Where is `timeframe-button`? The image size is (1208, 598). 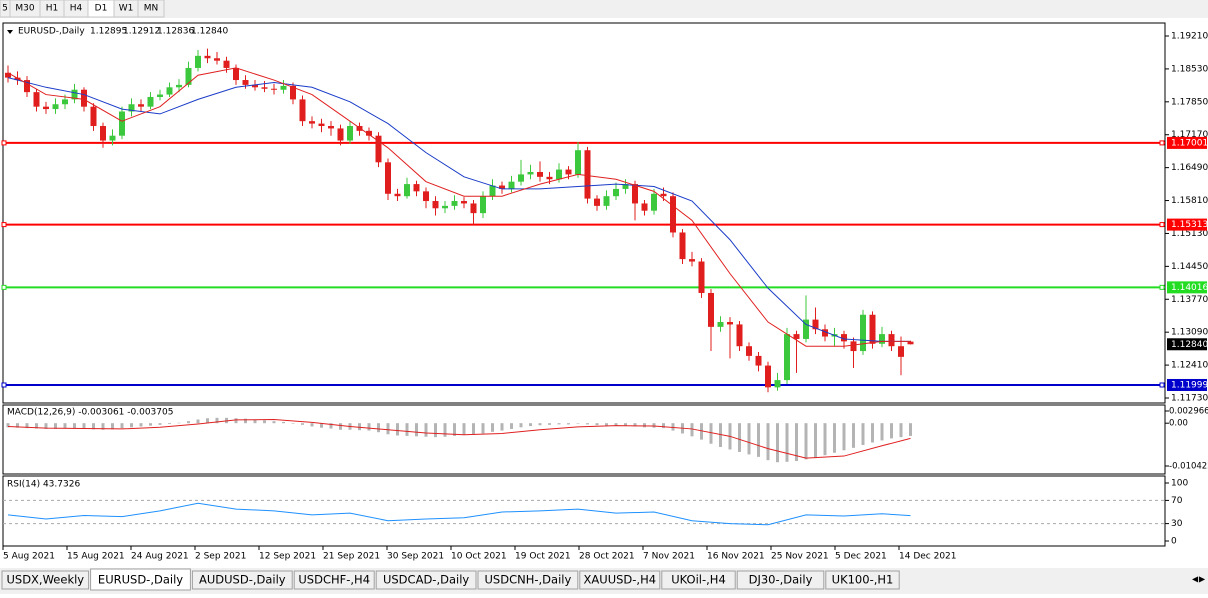
timeframe-button is located at coordinates (151, 9).